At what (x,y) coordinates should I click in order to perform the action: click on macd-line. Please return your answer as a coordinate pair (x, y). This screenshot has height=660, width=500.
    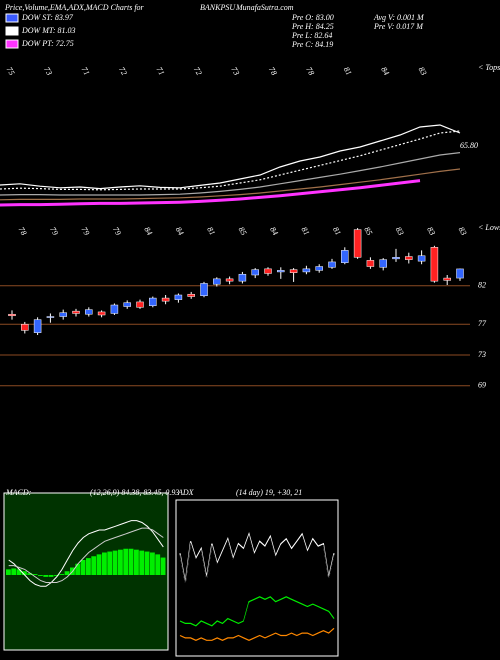
    Looking at the image, I should click on (86, 553).